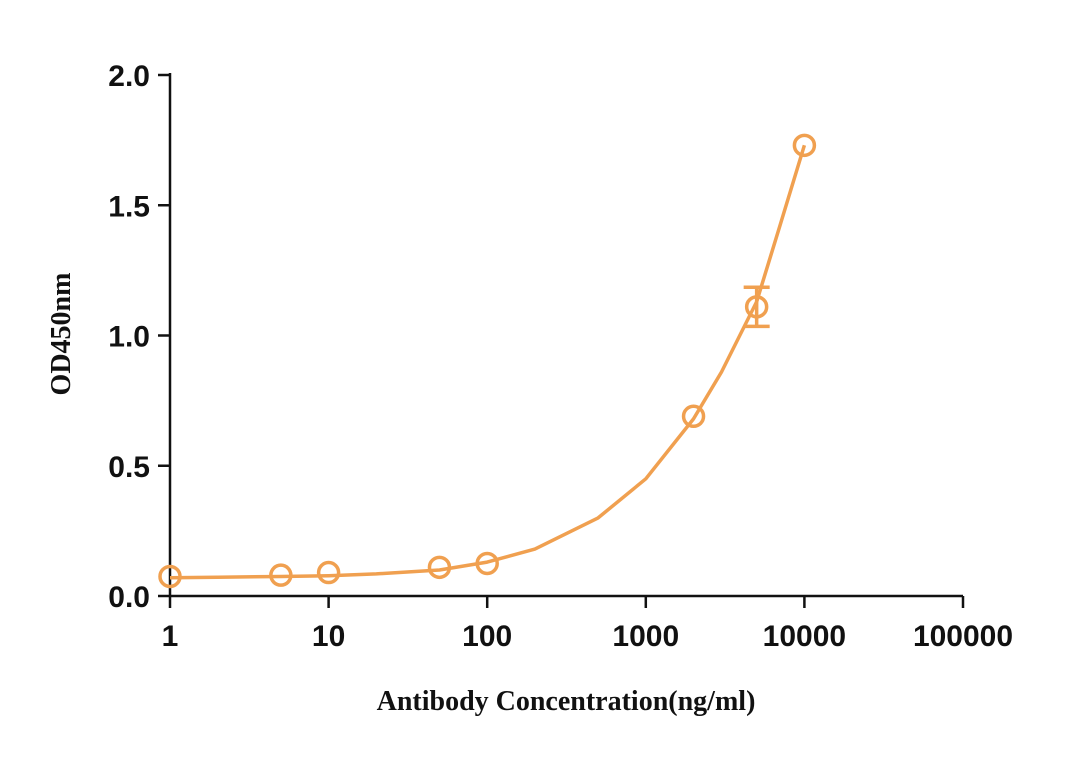 This screenshot has width=1080, height=759. What do you see at coordinates (170, 636) in the screenshot?
I see `x-tick-label: 1` at bounding box center [170, 636].